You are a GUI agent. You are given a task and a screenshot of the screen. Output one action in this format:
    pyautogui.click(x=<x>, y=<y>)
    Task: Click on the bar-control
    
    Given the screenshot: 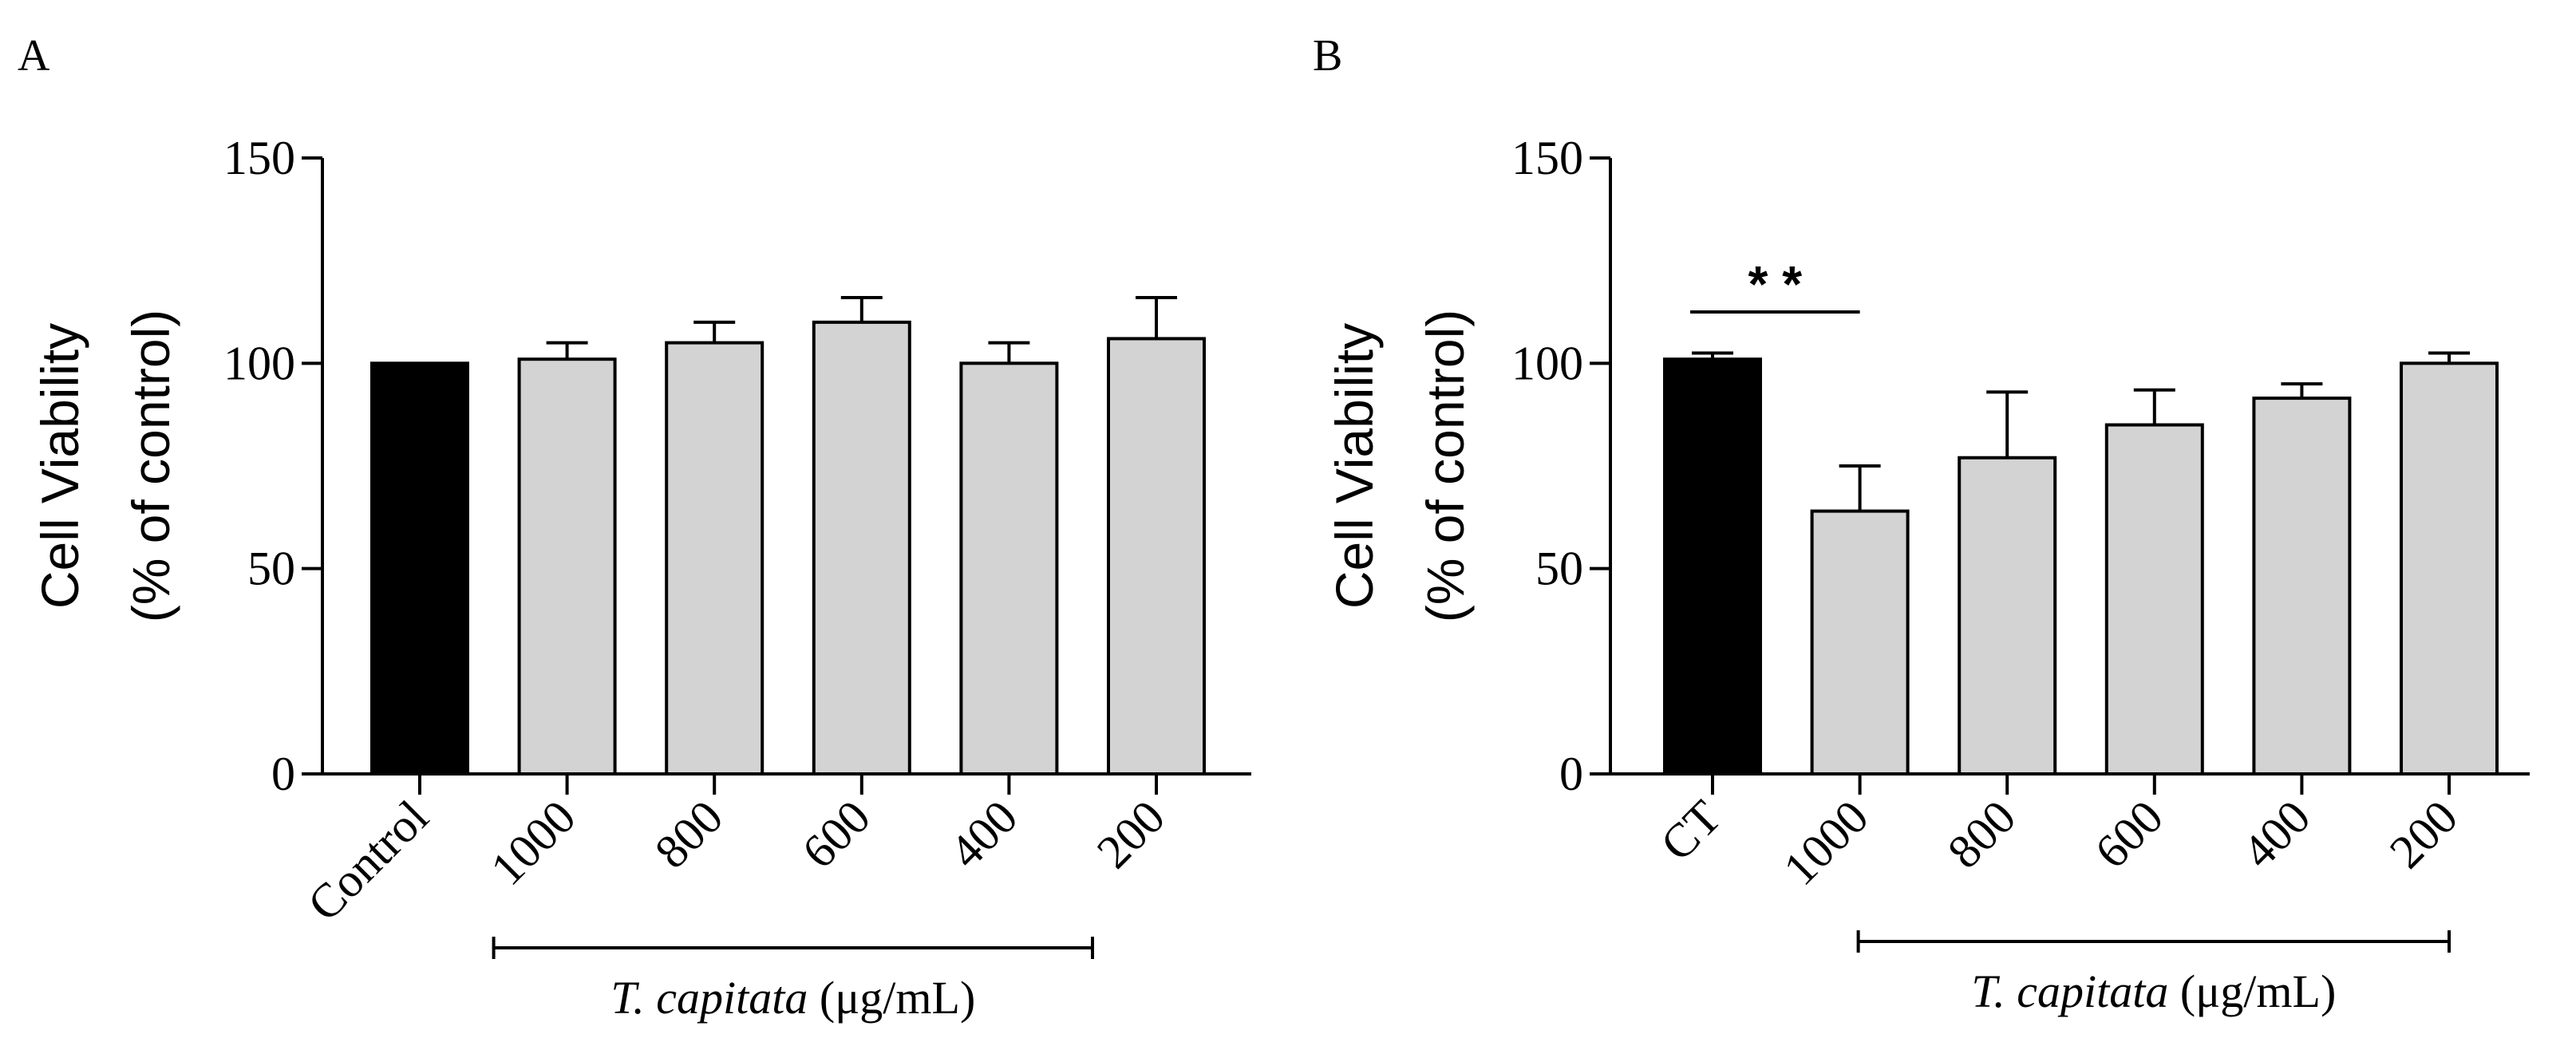 What is the action you would take?
    pyautogui.click(x=419, y=568)
    